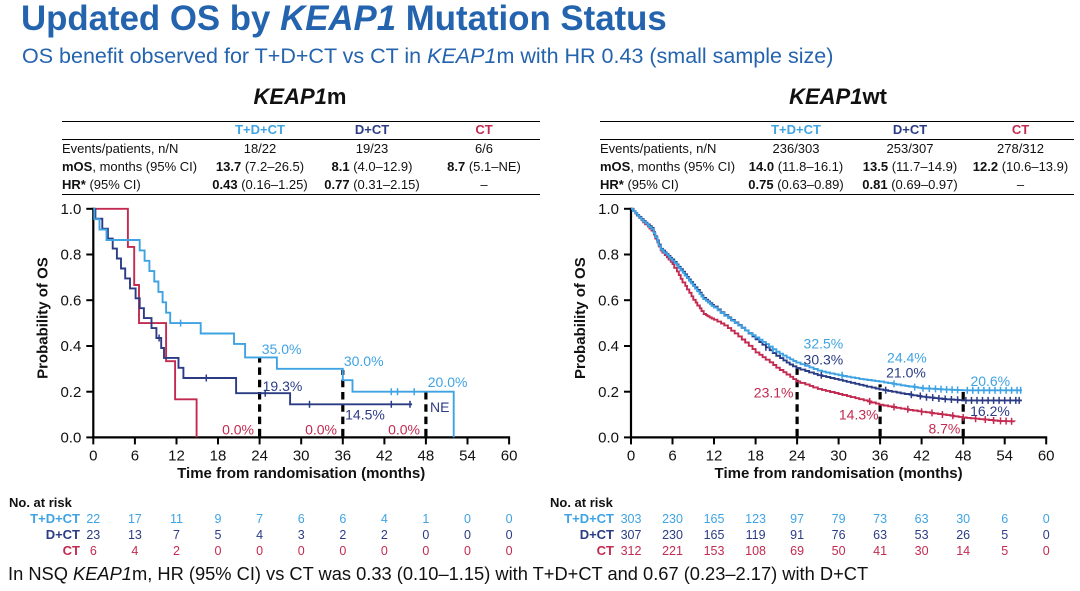 The height and width of the screenshot is (591, 1080). I want to click on svg-text: 36, so click(880, 456).